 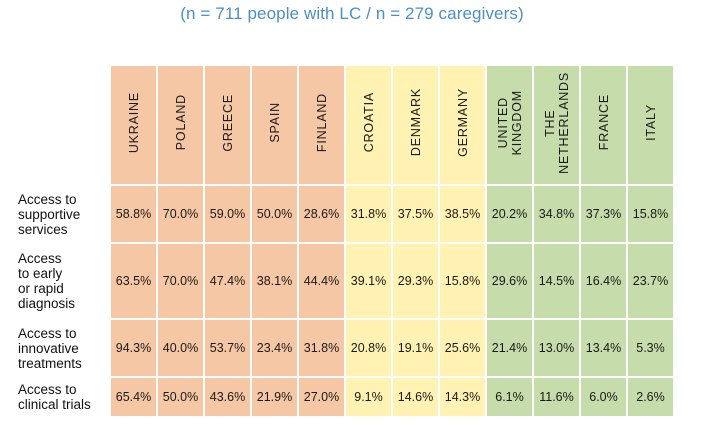 What do you see at coordinates (180, 122) in the screenshot?
I see `column-label: POLAND` at bounding box center [180, 122].